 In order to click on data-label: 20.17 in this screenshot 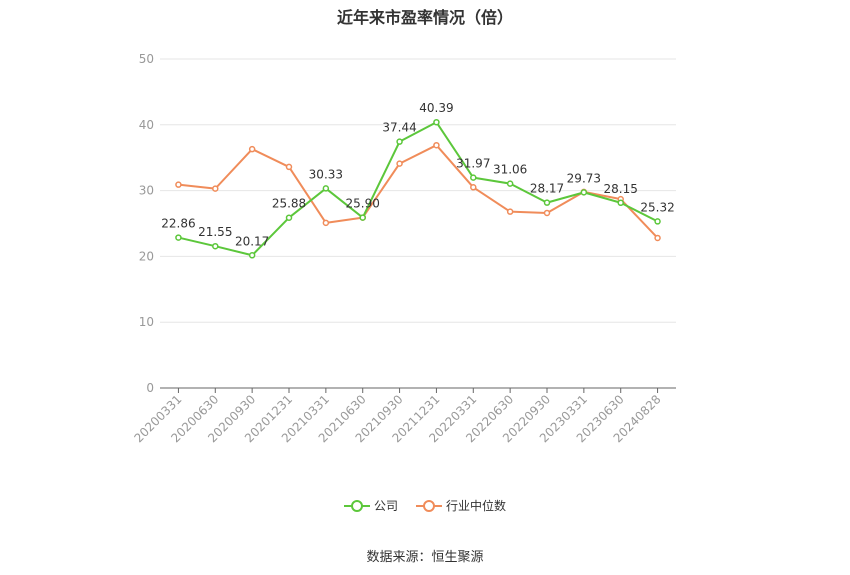, I will do `click(252, 241)`.